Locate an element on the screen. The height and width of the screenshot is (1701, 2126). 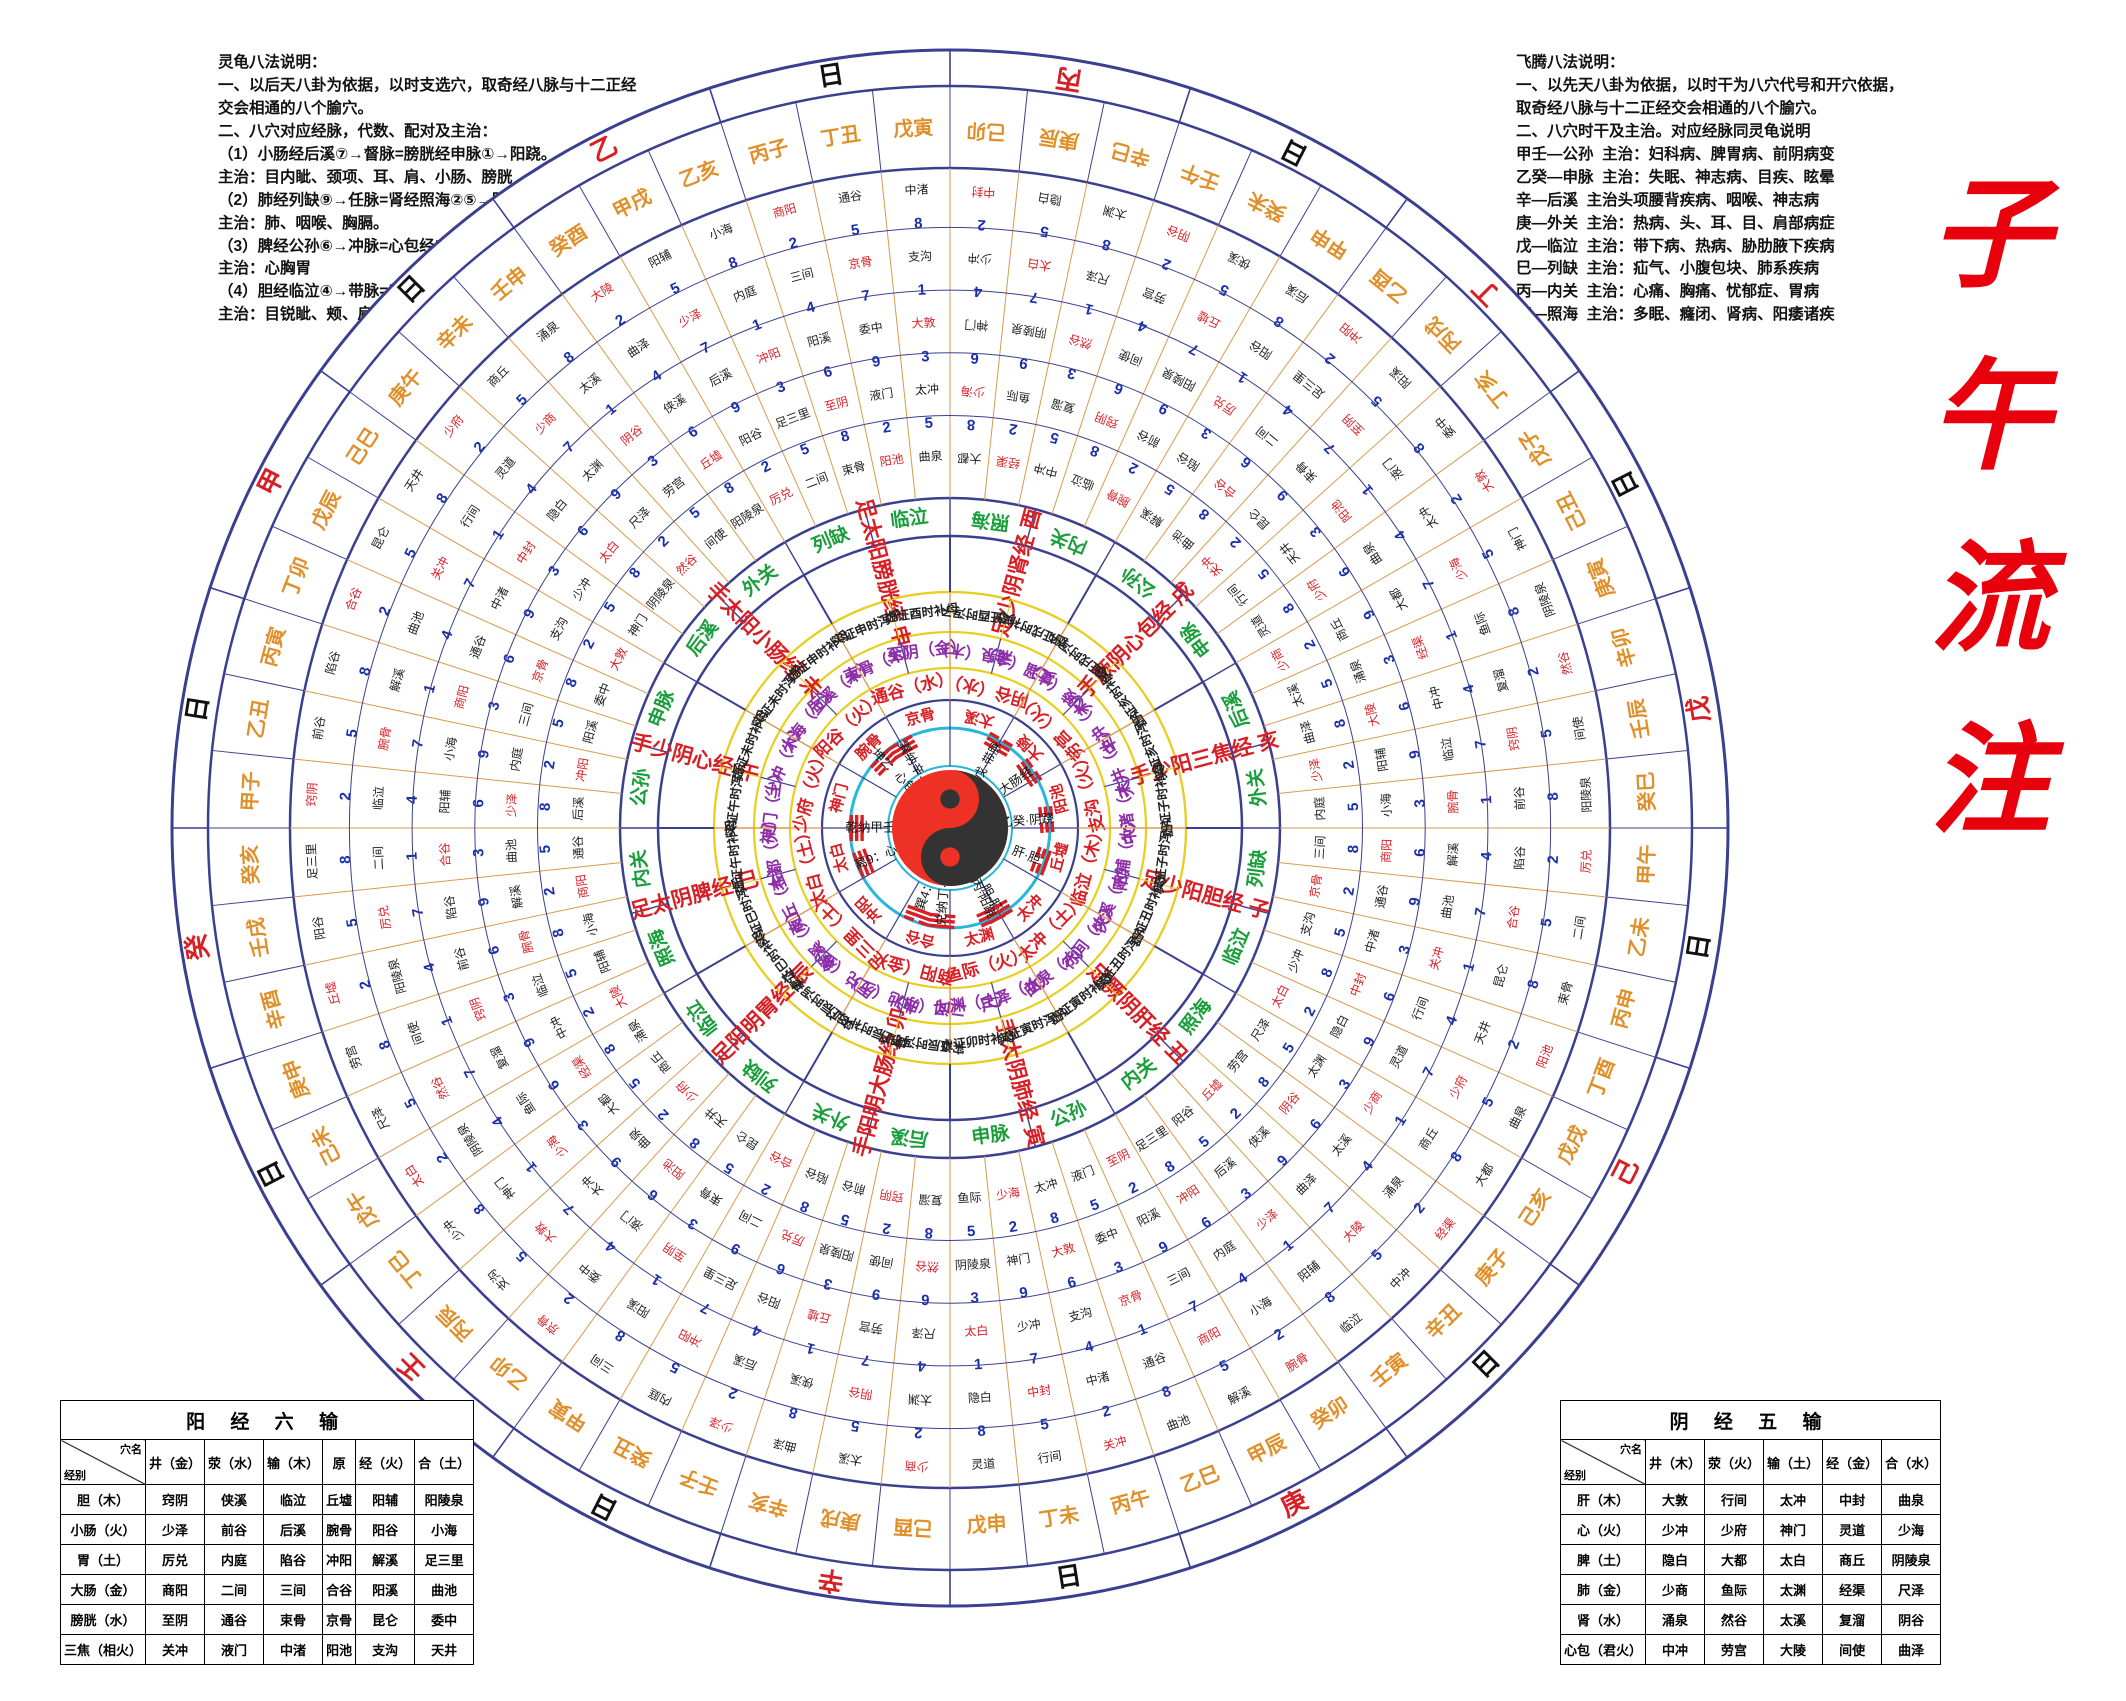
table-cell: 大陵 is located at coordinates (1793, 1649).